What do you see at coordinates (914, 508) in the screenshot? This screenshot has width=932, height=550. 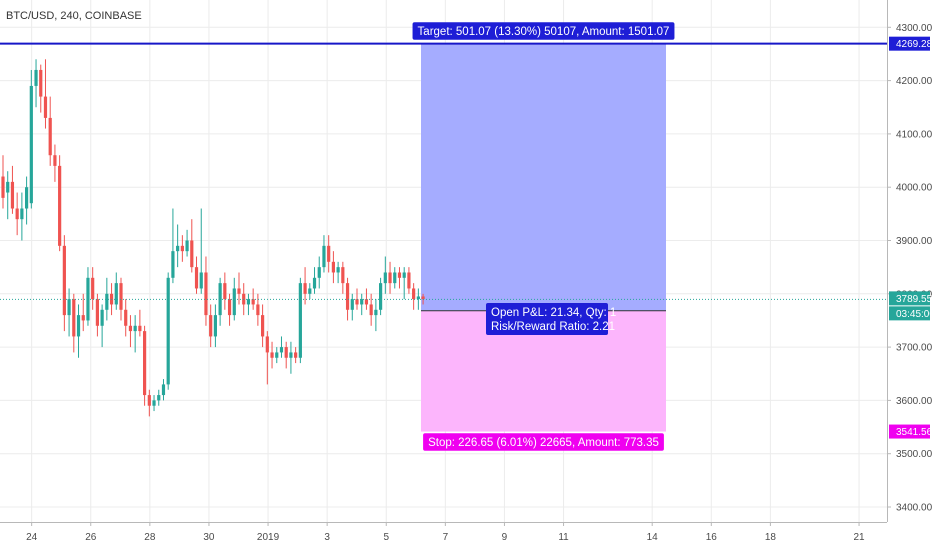 I see `y-tick-label: 3400.00` at bounding box center [914, 508].